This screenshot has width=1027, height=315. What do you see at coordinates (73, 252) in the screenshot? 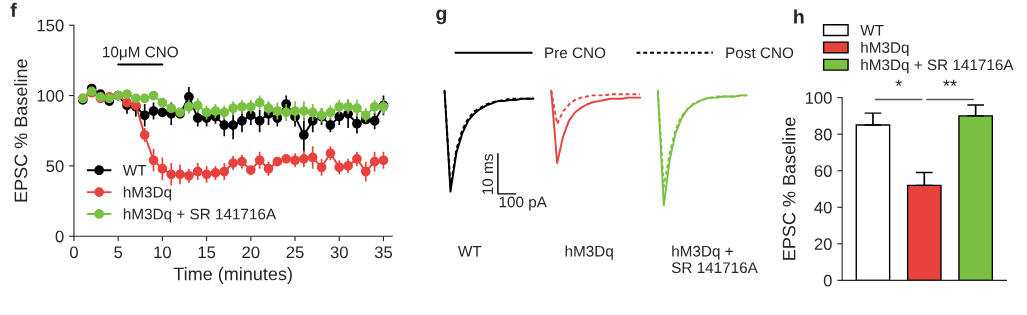
I see `x-tick-label: 0` at bounding box center [73, 252].